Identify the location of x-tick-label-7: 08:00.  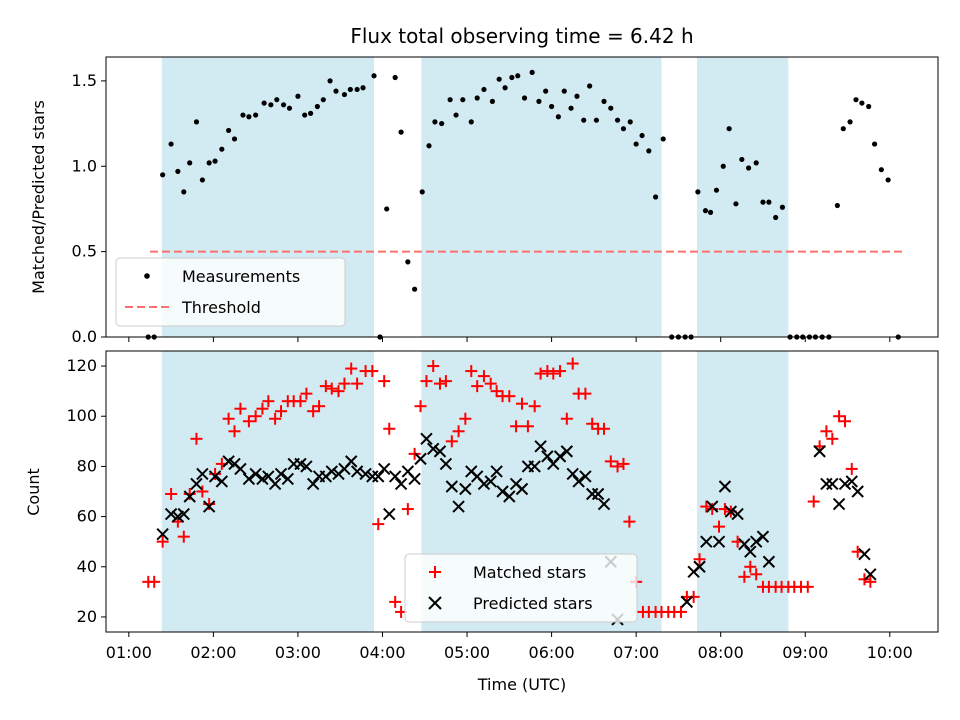
(721, 652).